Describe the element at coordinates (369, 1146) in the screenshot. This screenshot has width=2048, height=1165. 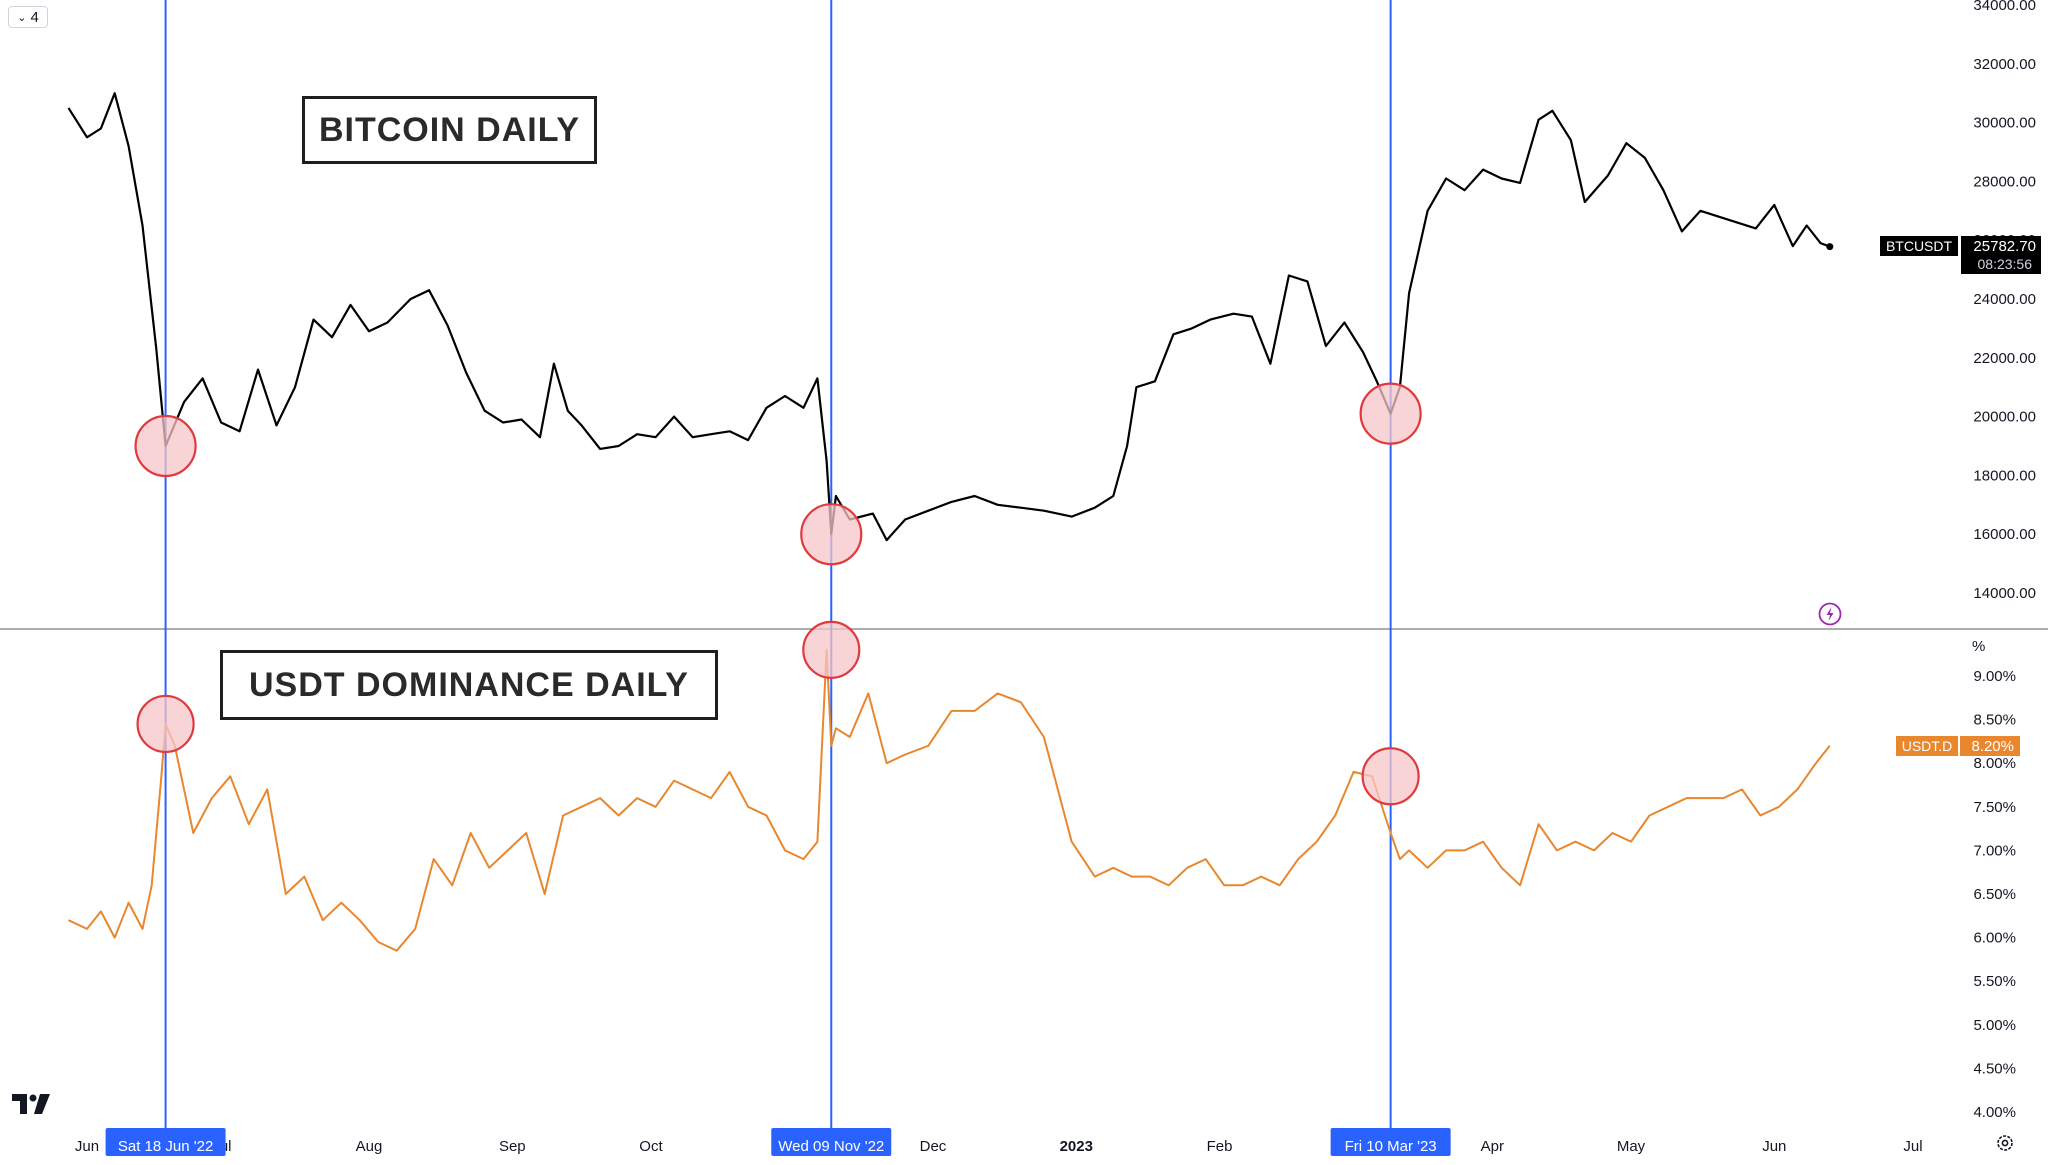
I see `x-axis-label: Aug` at that location.